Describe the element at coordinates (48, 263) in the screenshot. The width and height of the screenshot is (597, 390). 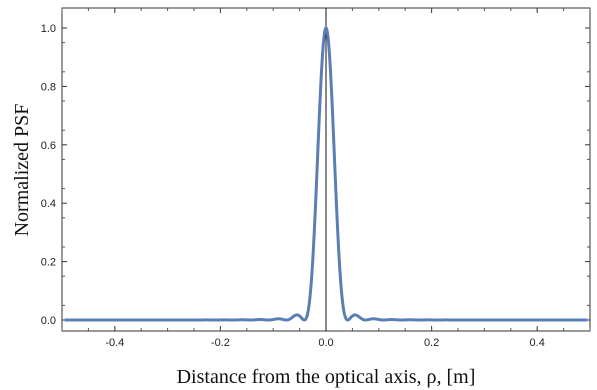
I see `y-tick-label: 0.2` at that location.